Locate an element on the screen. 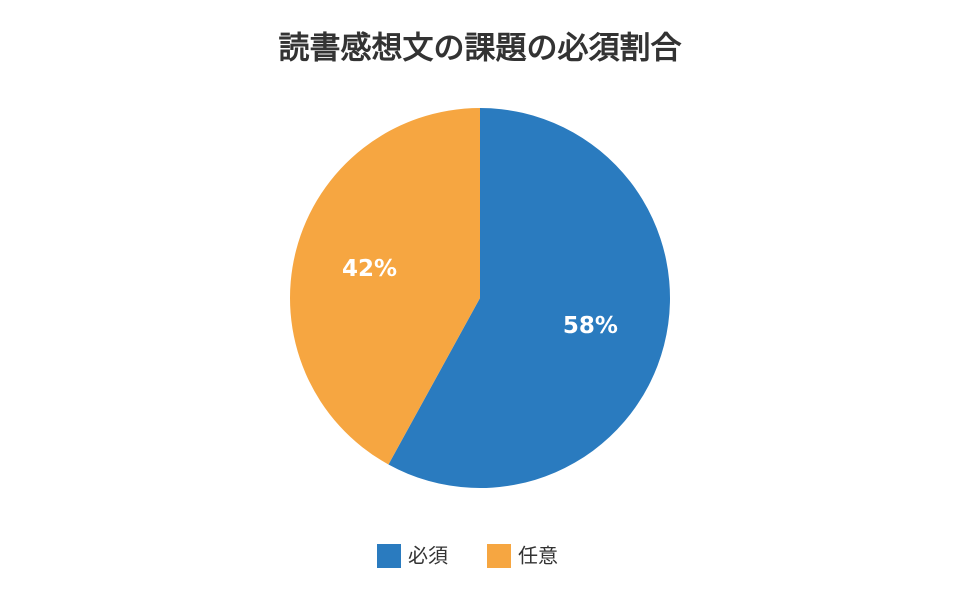 Image resolution: width=960 pixels, height=600 pixels. legend-label: 任意 is located at coordinates (538, 556).